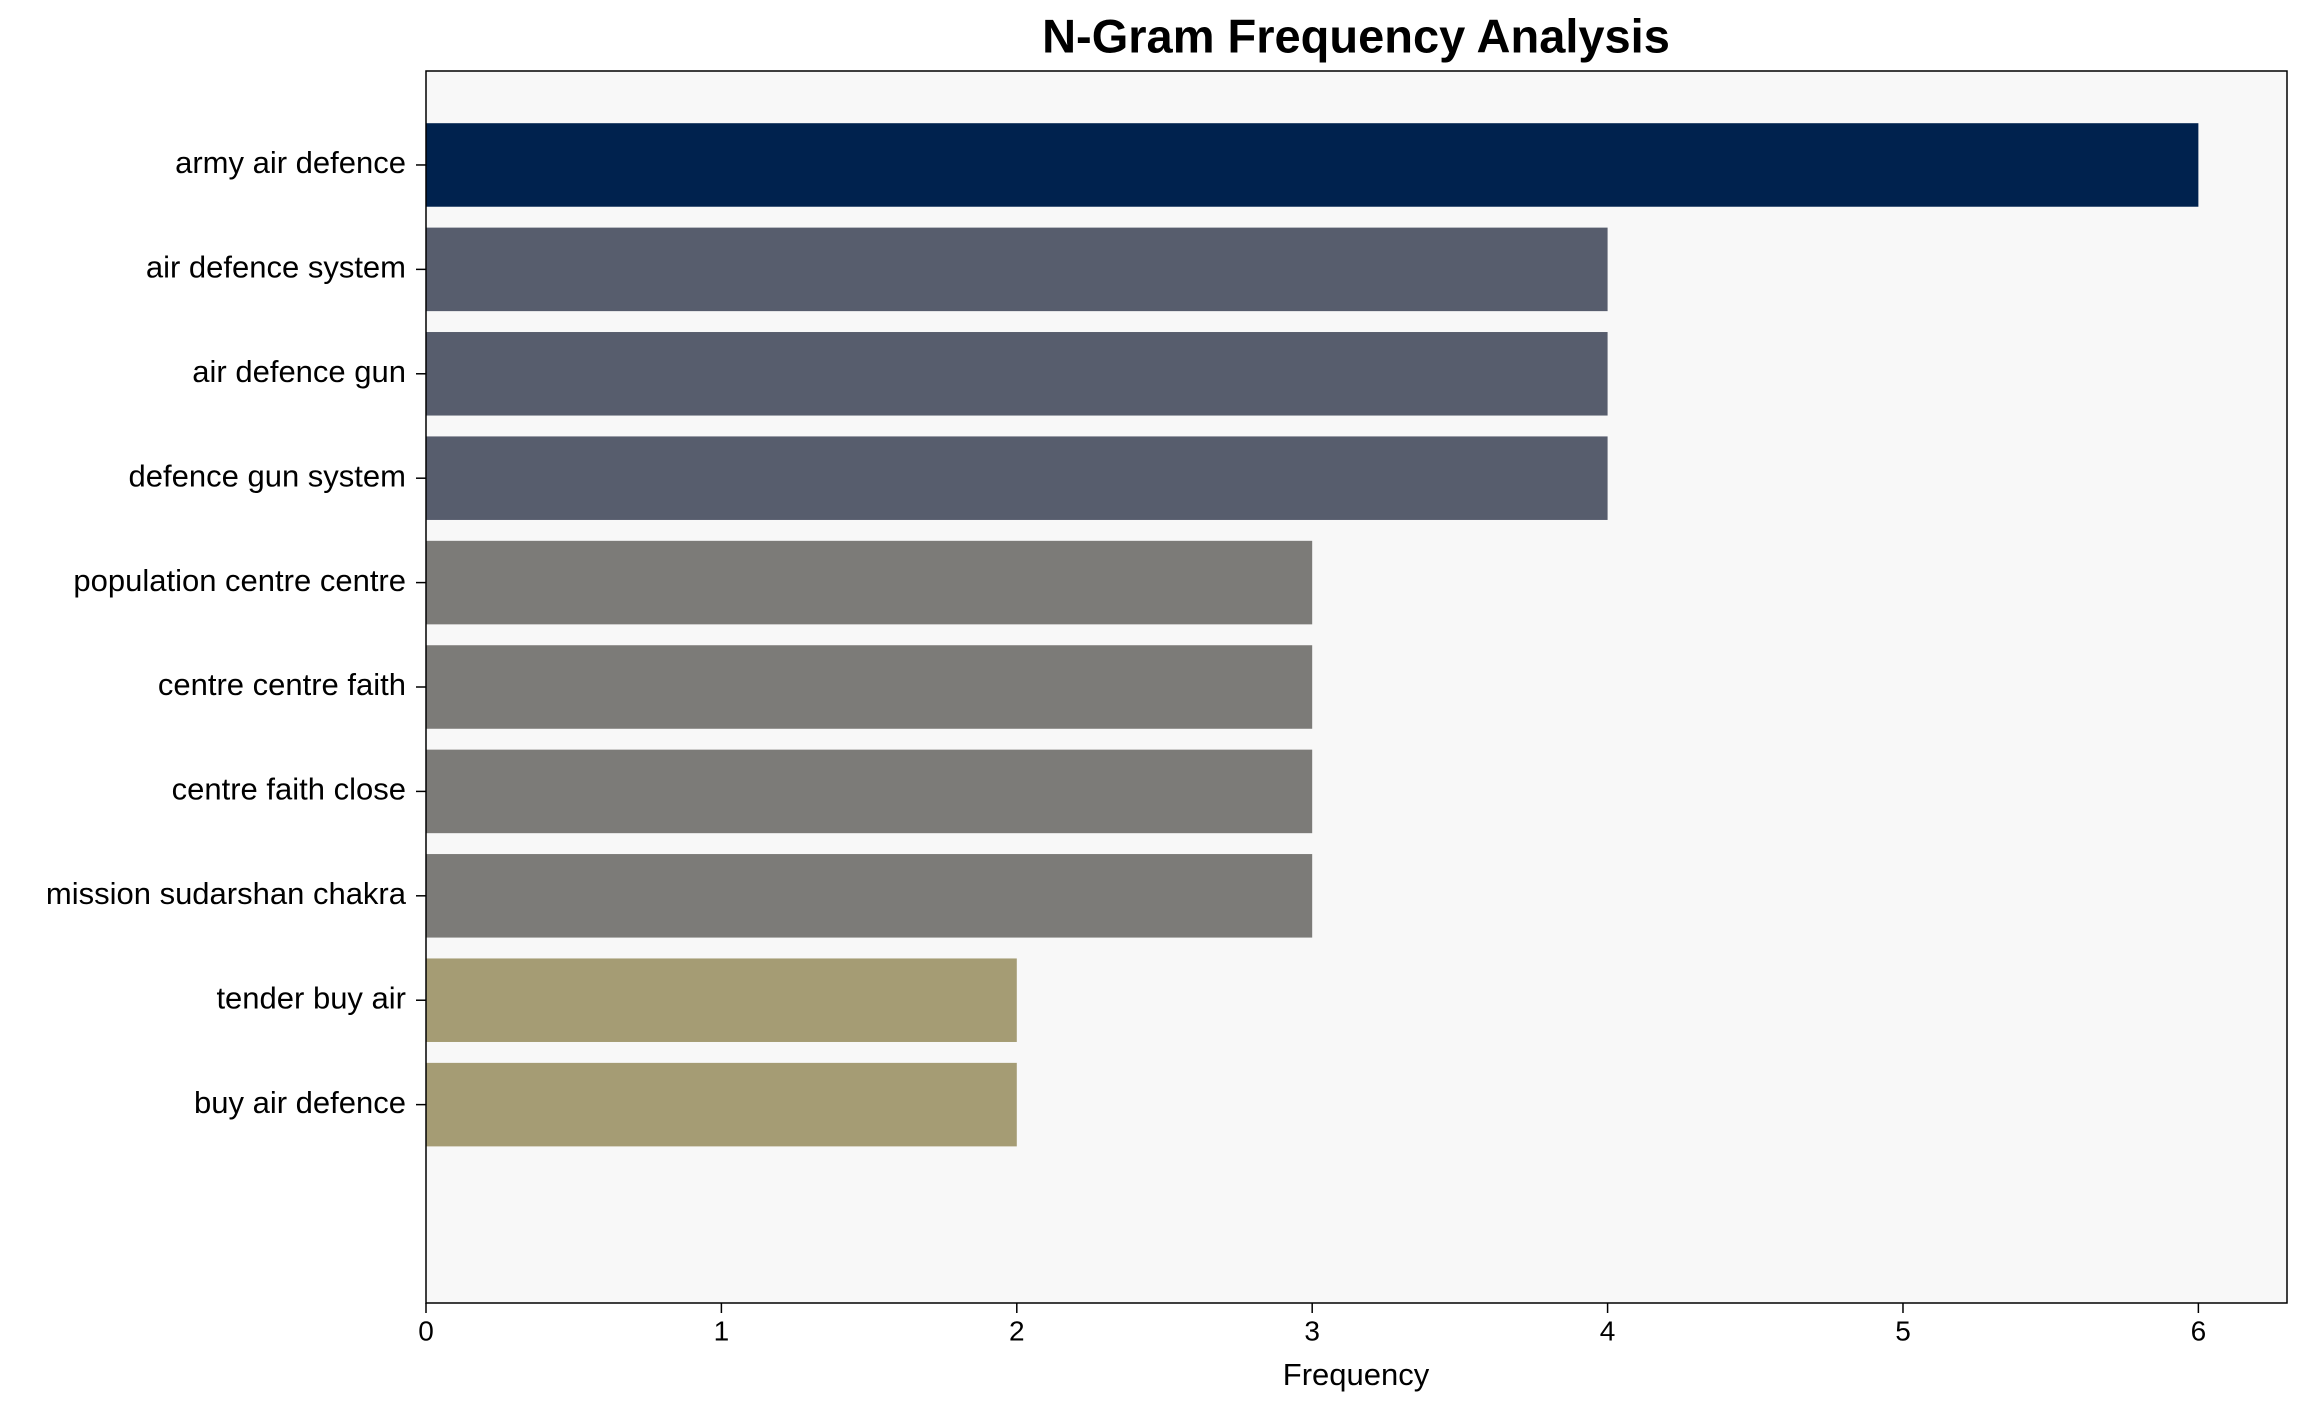 The image size is (2306, 1414). I want to click on y-tick-label: defence gun system, so click(267, 475).